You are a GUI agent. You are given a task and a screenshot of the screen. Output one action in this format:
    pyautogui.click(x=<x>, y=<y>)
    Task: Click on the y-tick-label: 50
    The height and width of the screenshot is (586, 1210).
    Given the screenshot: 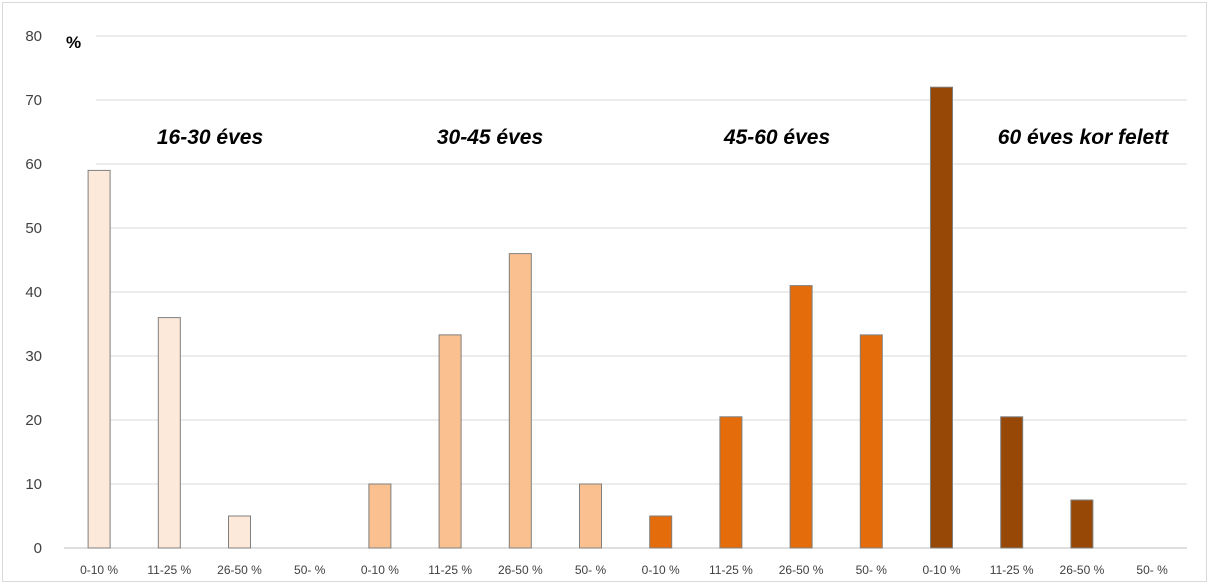 What is the action you would take?
    pyautogui.click(x=33, y=228)
    